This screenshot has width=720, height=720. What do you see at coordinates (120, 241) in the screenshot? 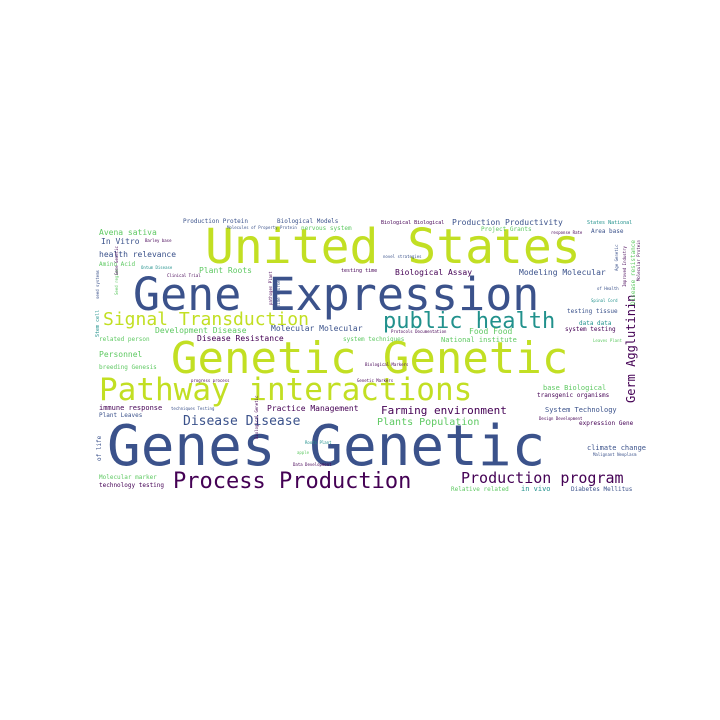
I see `word-in-vitro: In Vitro` at bounding box center [120, 241].